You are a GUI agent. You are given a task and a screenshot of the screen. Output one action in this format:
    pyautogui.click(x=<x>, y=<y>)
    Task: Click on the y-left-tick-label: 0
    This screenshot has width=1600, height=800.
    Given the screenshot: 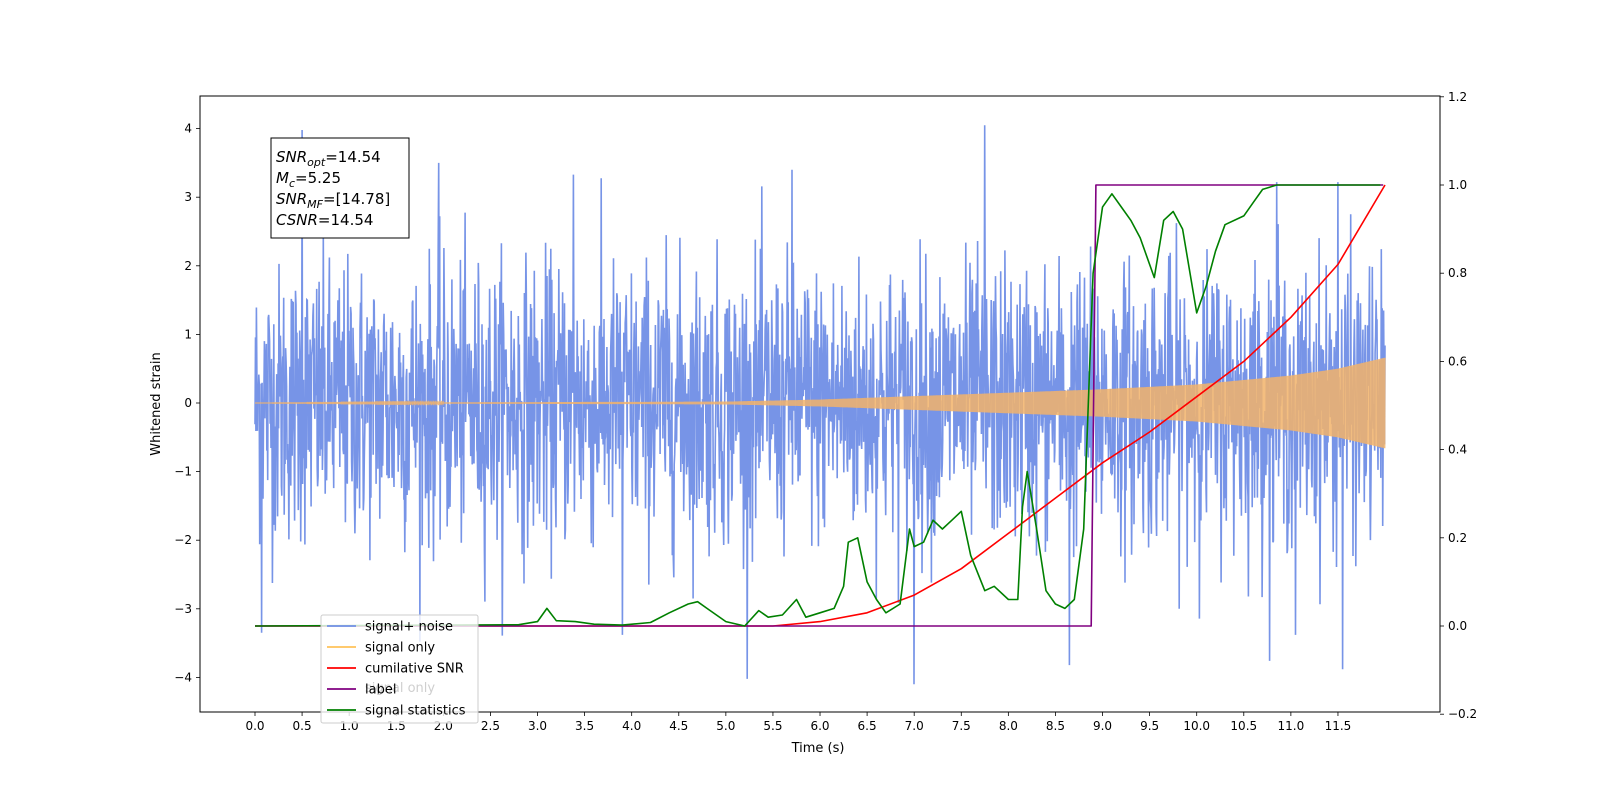 What is the action you would take?
    pyautogui.click(x=188, y=403)
    